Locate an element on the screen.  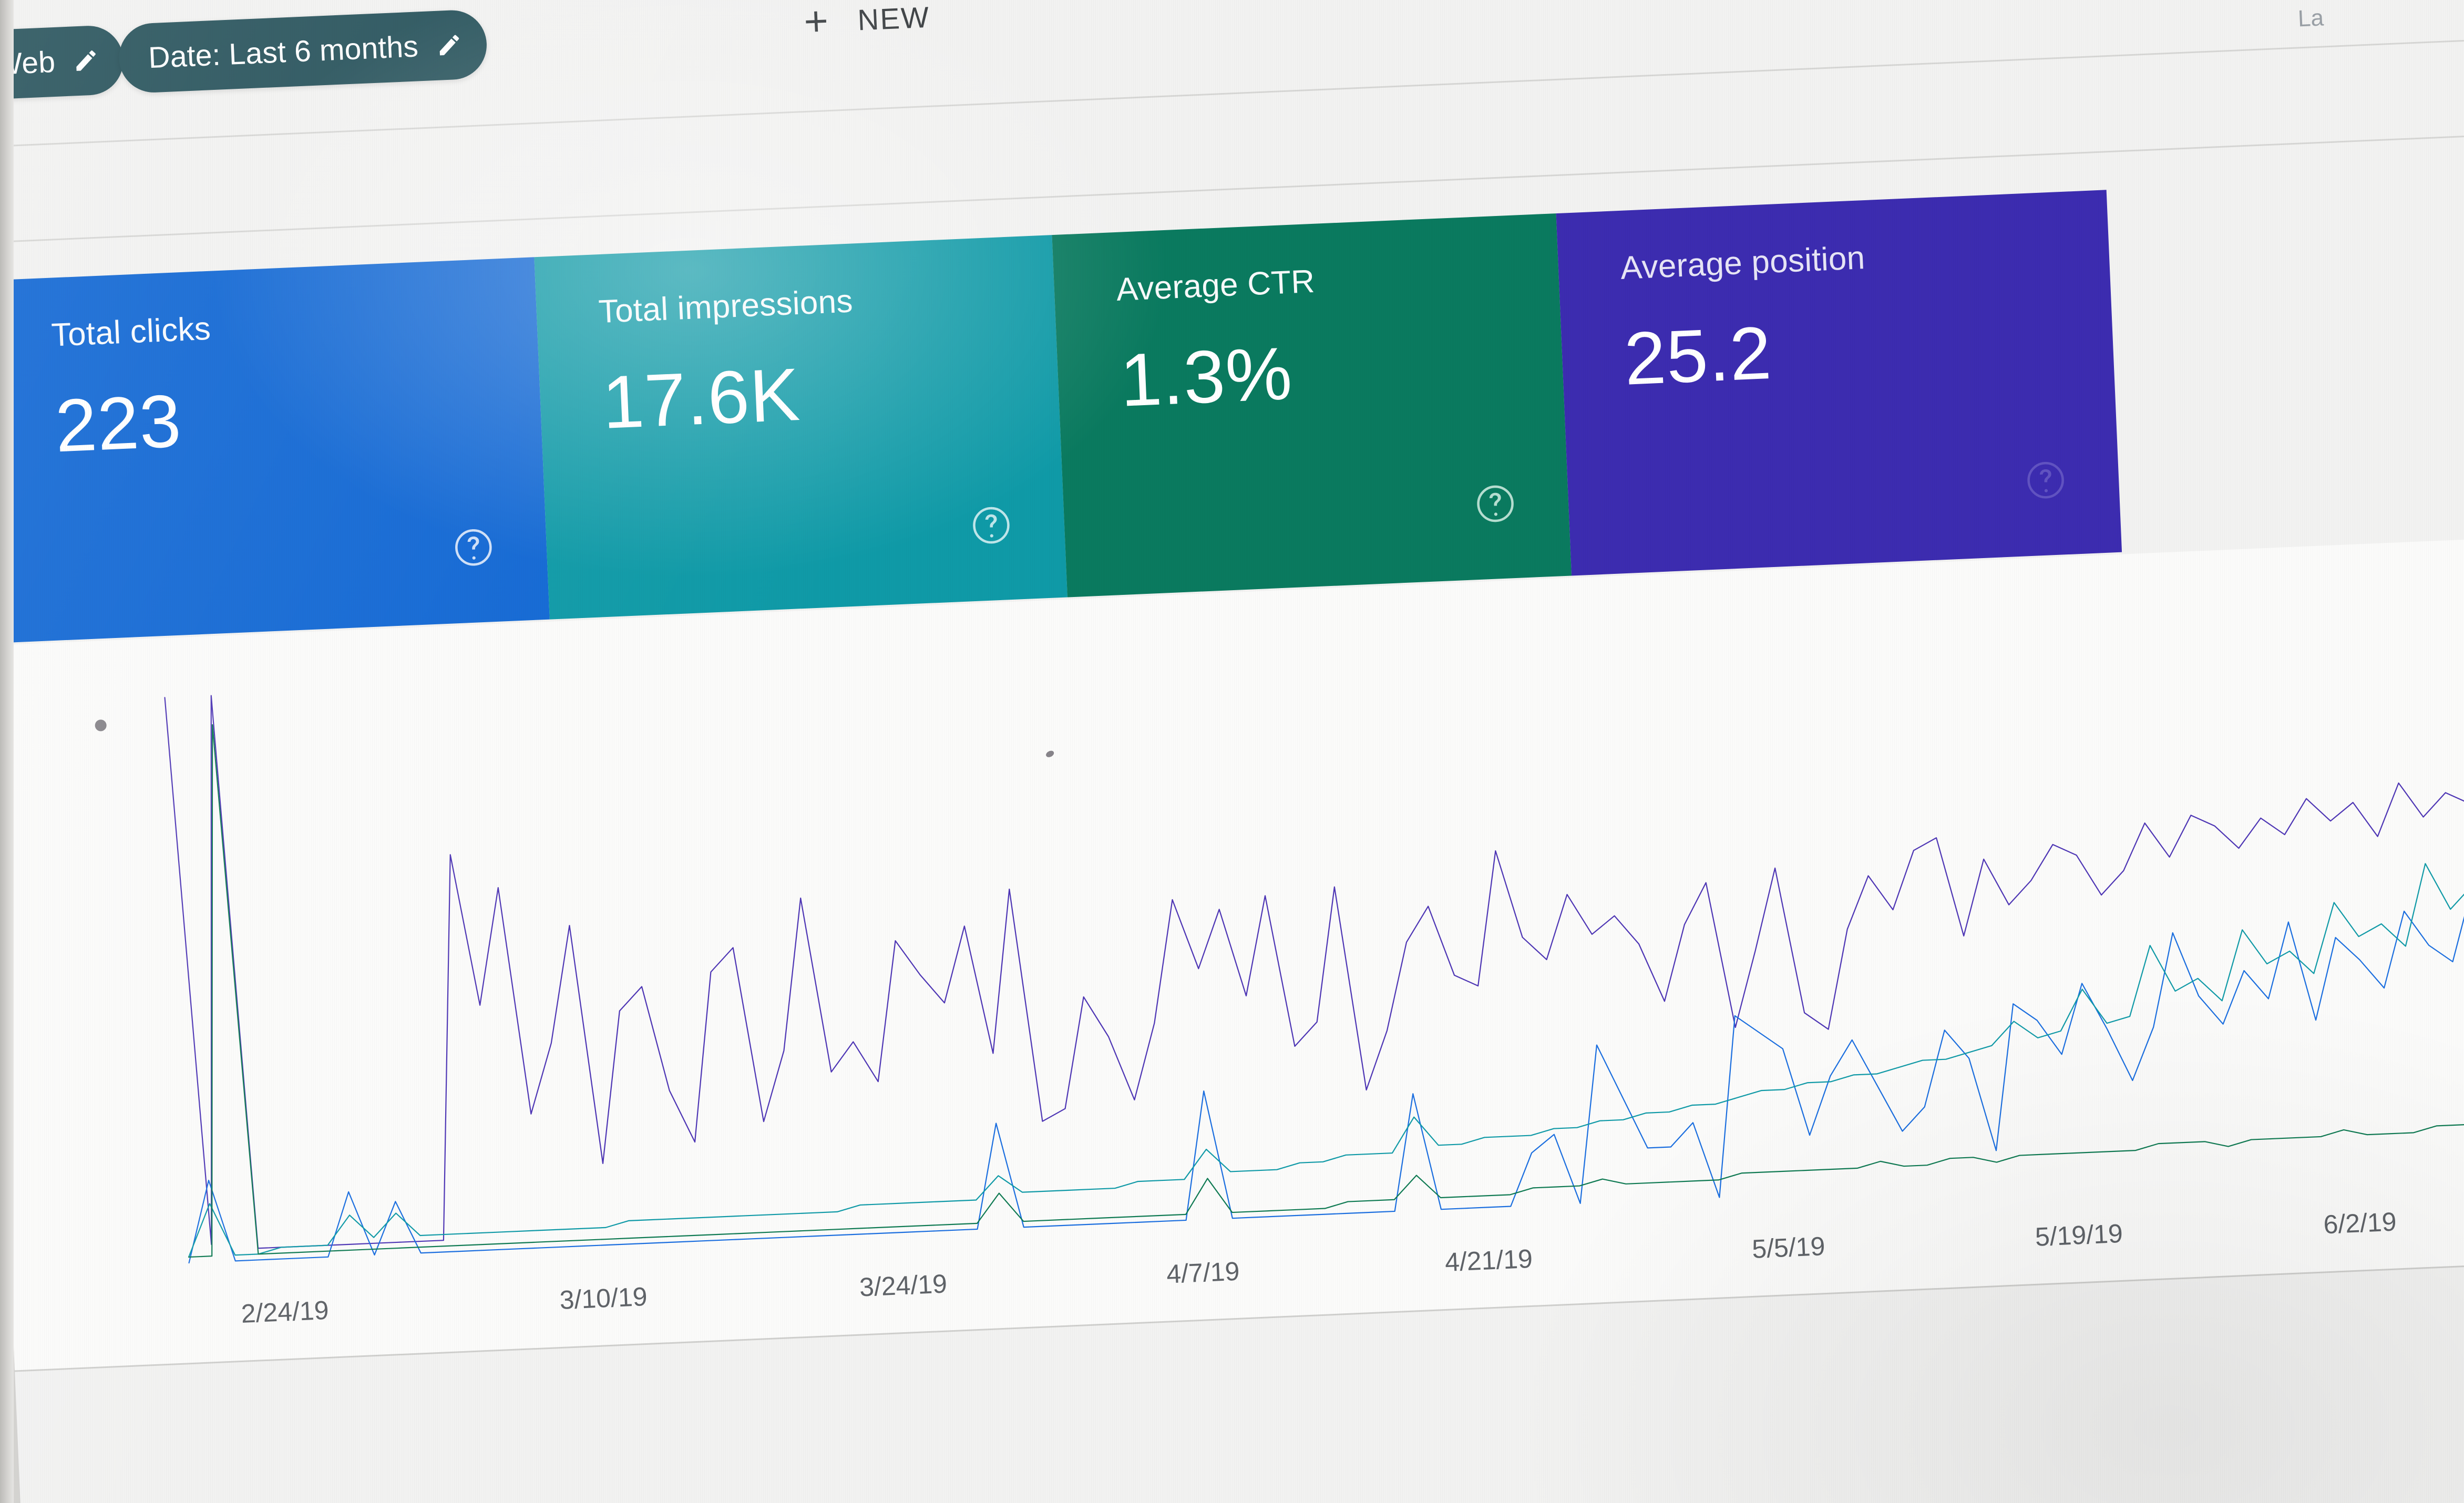
plus-icon is located at coordinates (816, 22).